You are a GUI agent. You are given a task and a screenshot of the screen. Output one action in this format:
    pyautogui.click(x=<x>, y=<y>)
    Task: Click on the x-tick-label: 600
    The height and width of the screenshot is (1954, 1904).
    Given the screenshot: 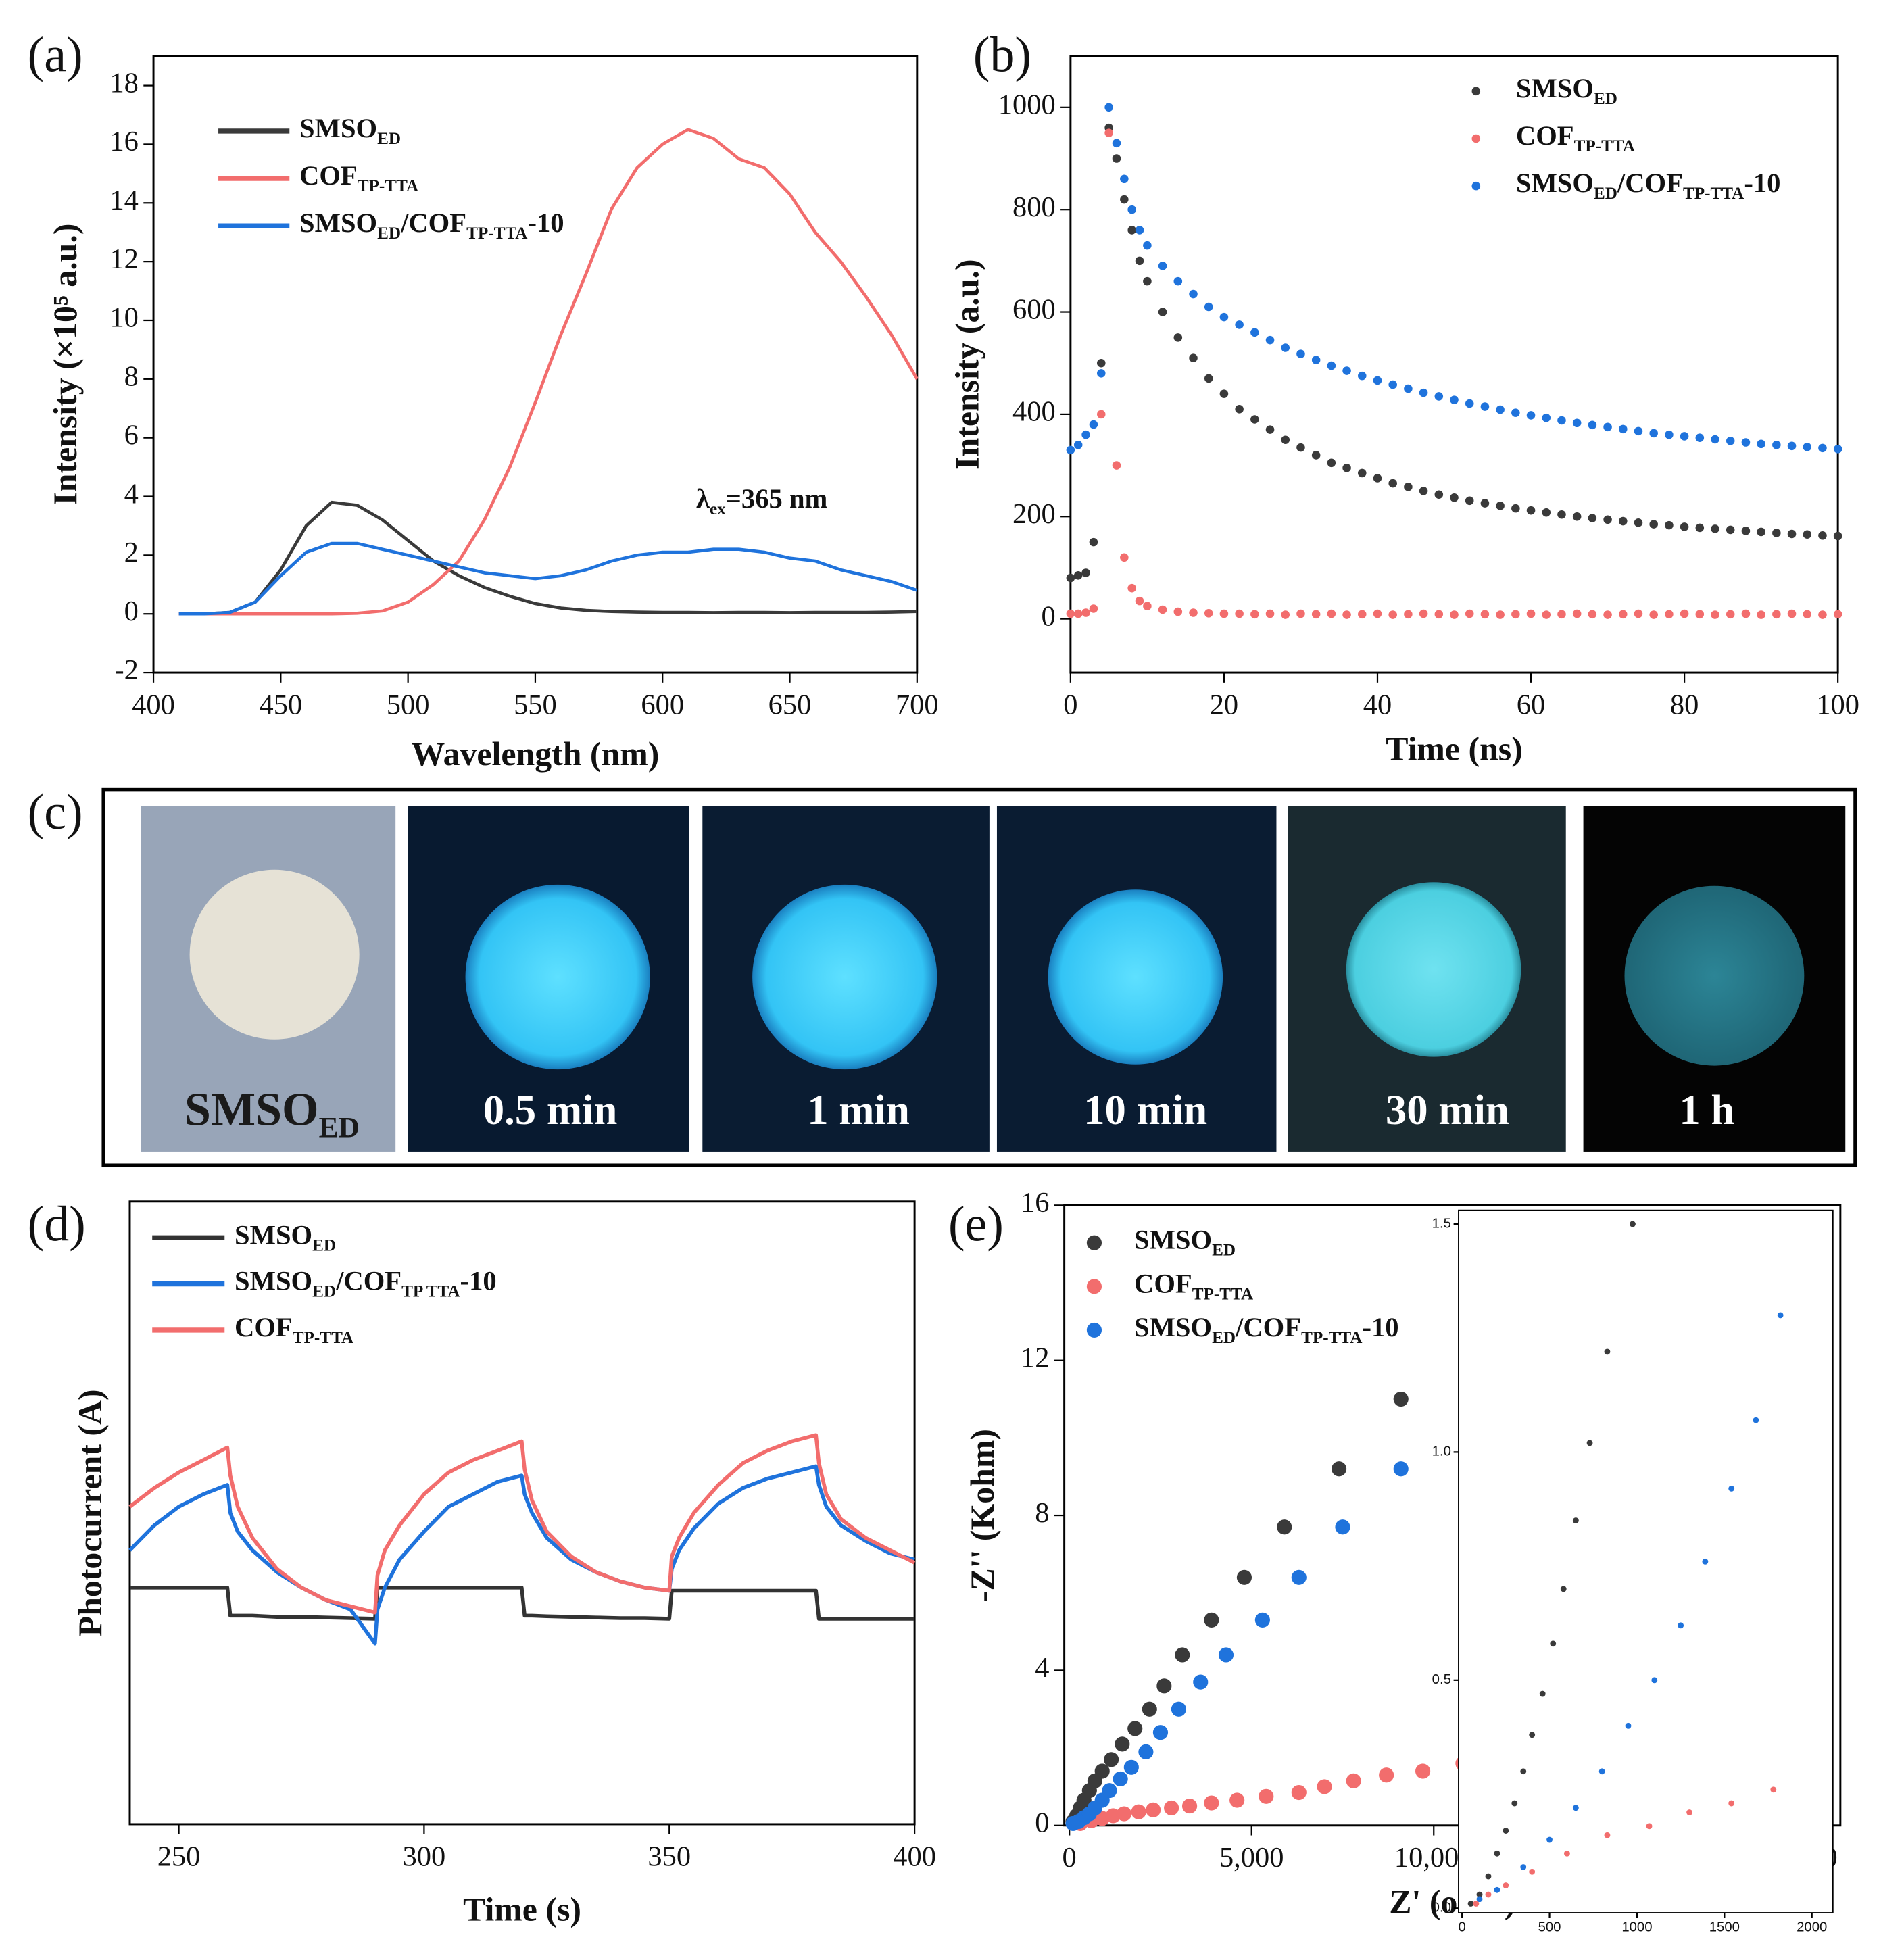 What is the action you would take?
    pyautogui.click(x=662, y=704)
    